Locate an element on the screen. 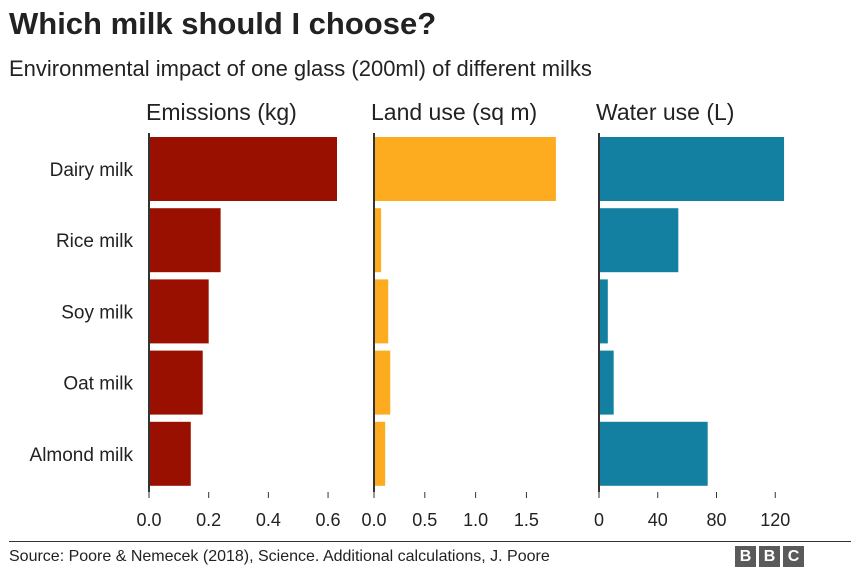  bbc-logo-letter: C is located at coordinates (793, 556).